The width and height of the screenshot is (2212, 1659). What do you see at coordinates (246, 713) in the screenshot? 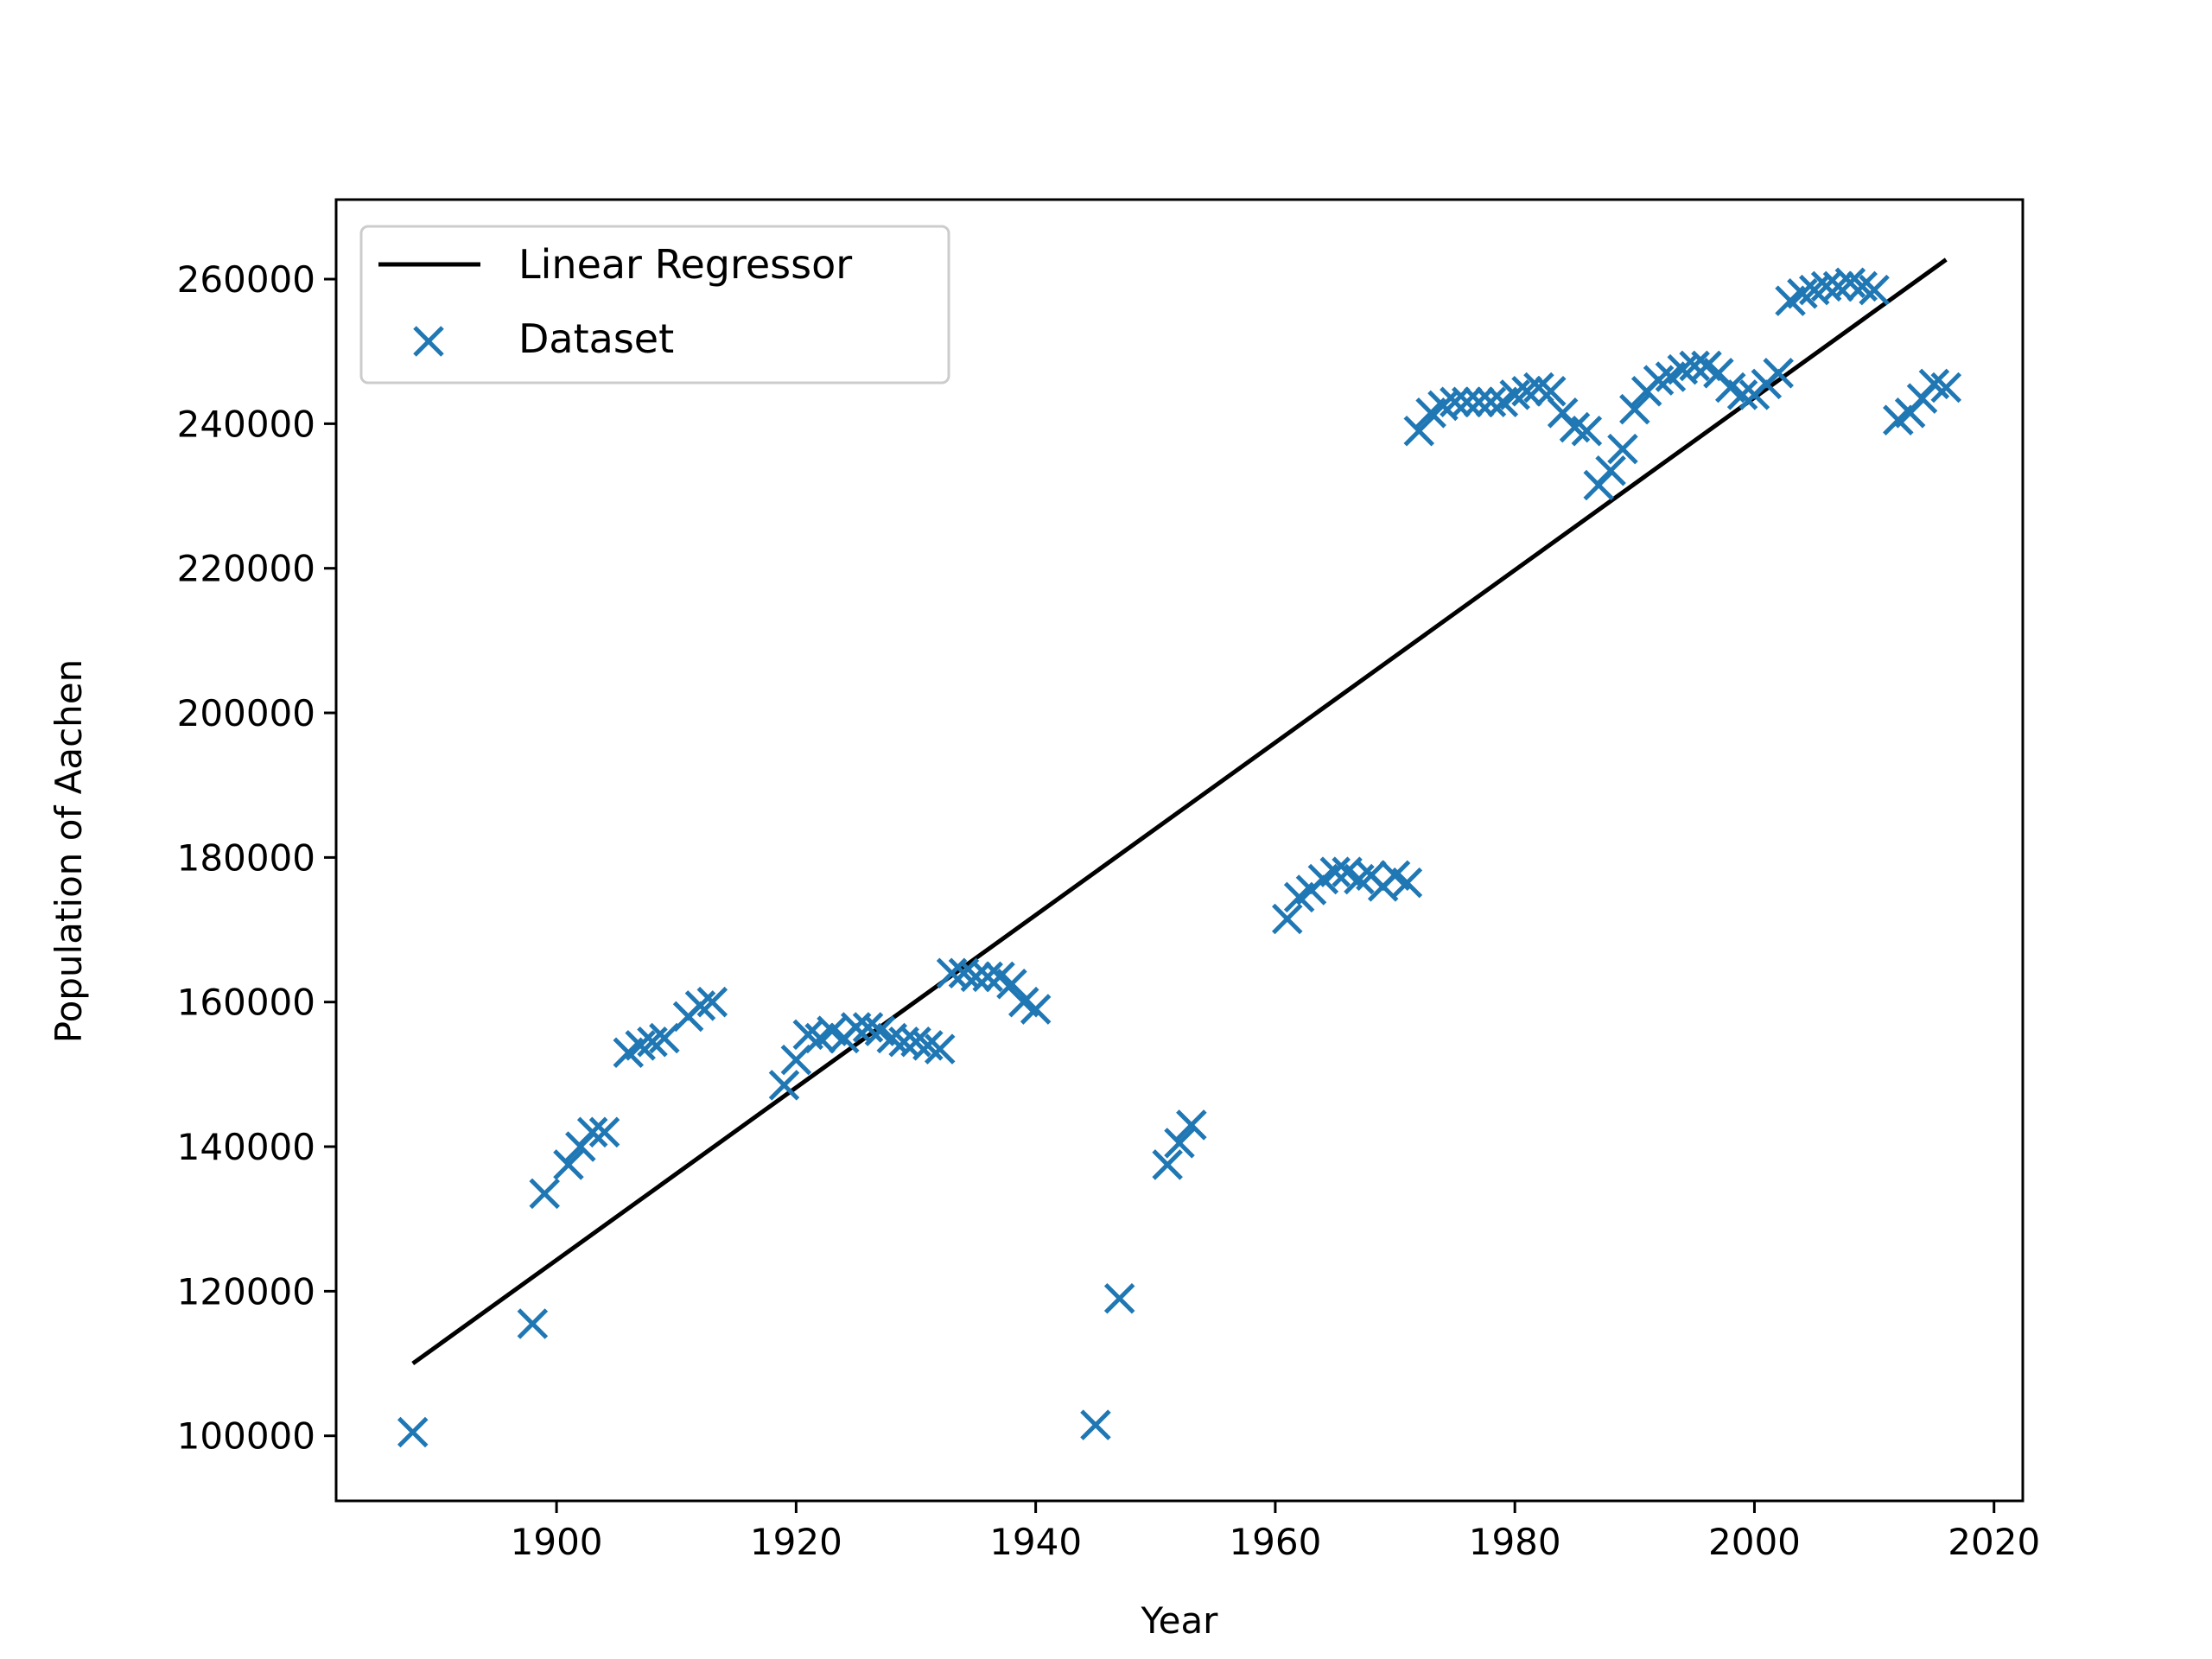
I see `y-tick-label: 200000` at bounding box center [246, 713].